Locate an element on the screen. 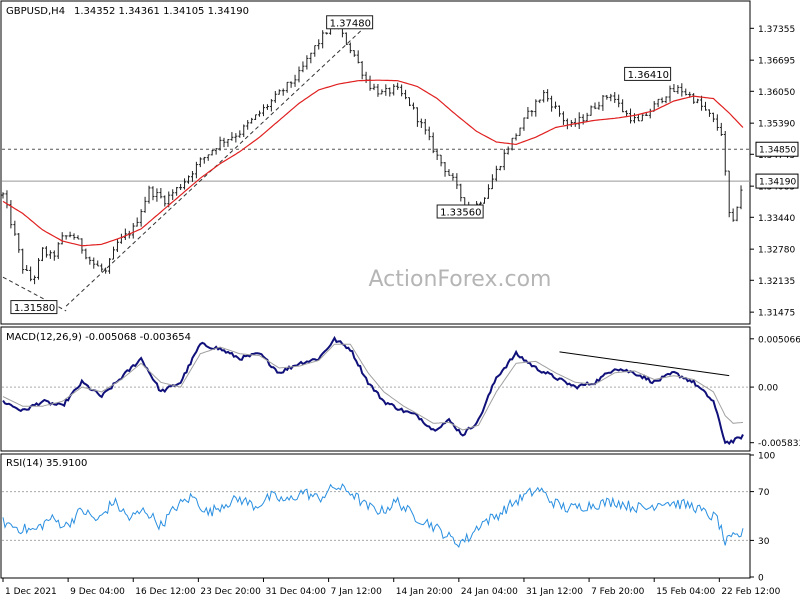 This screenshot has height=604, width=800. rsi-line is located at coordinates (373, 515).